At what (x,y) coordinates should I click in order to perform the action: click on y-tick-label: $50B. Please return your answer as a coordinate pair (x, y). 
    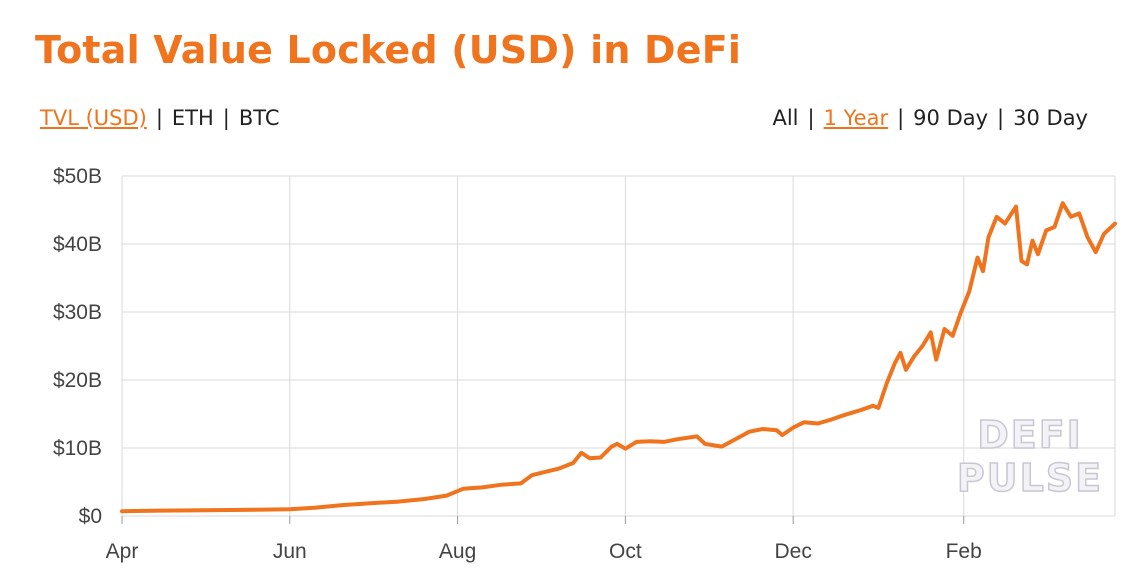
    Looking at the image, I should click on (77, 176).